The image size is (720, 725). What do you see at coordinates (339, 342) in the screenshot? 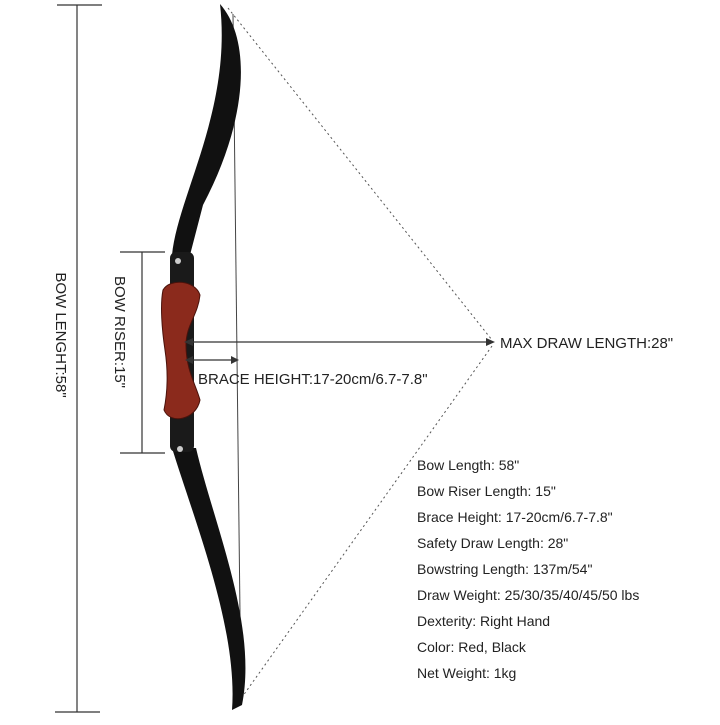
I see `max-draw-arrow` at bounding box center [339, 342].